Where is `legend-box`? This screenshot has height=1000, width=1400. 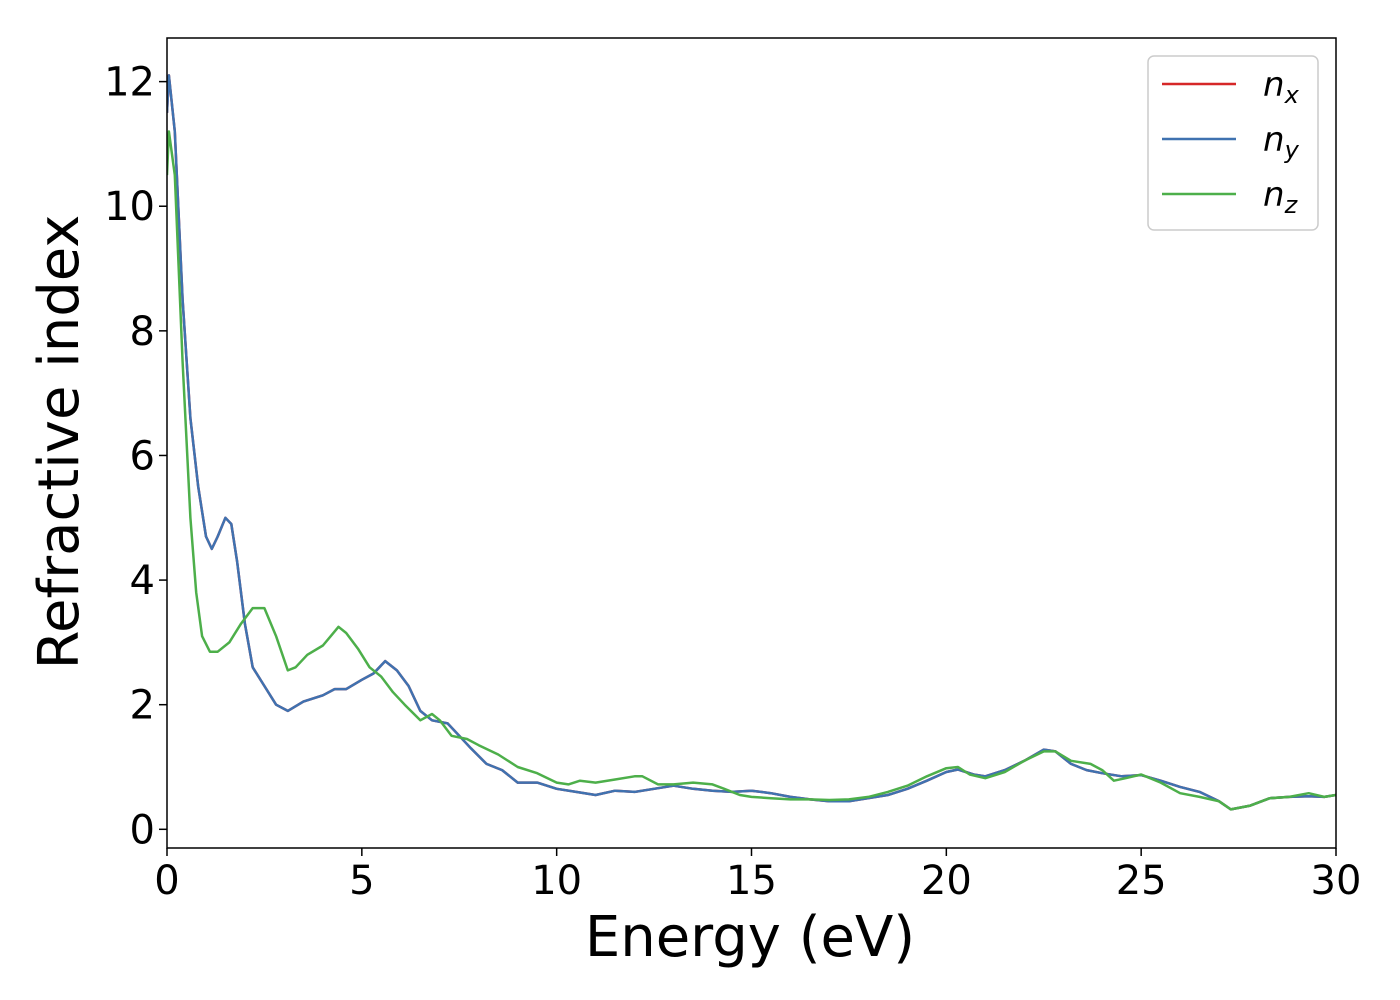
legend-box is located at coordinates (1233, 143).